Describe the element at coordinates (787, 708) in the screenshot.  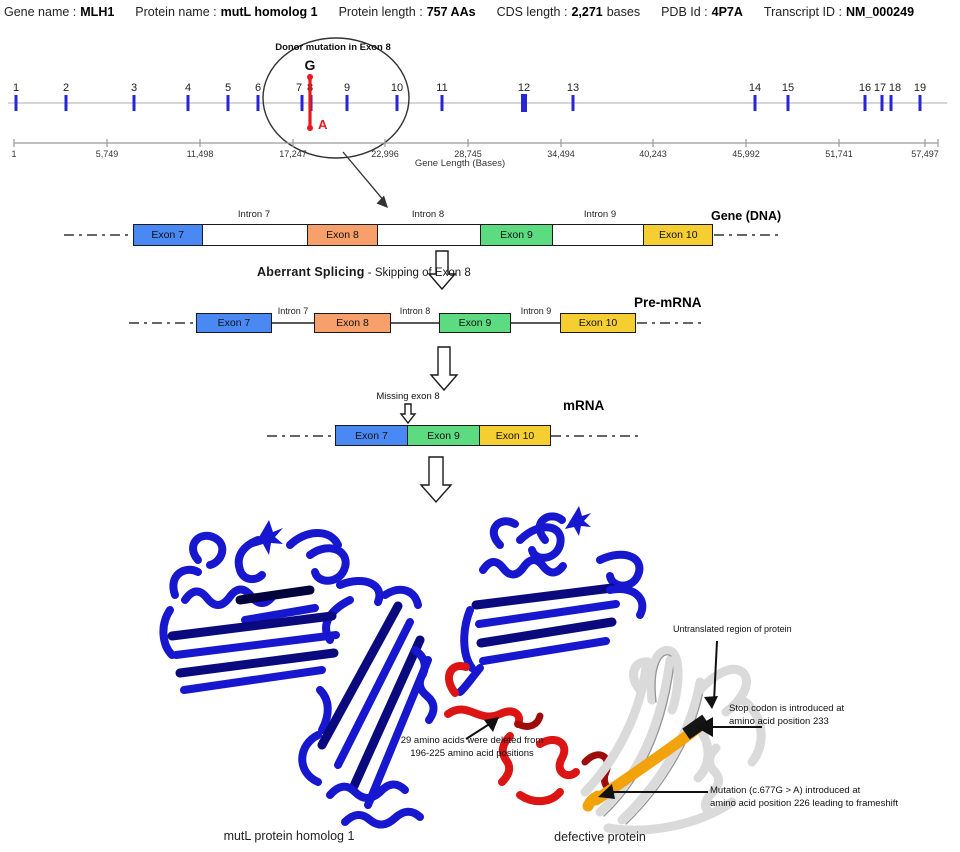
I see `stop-codon-note-line1: Stop codon is introduced at` at that location.